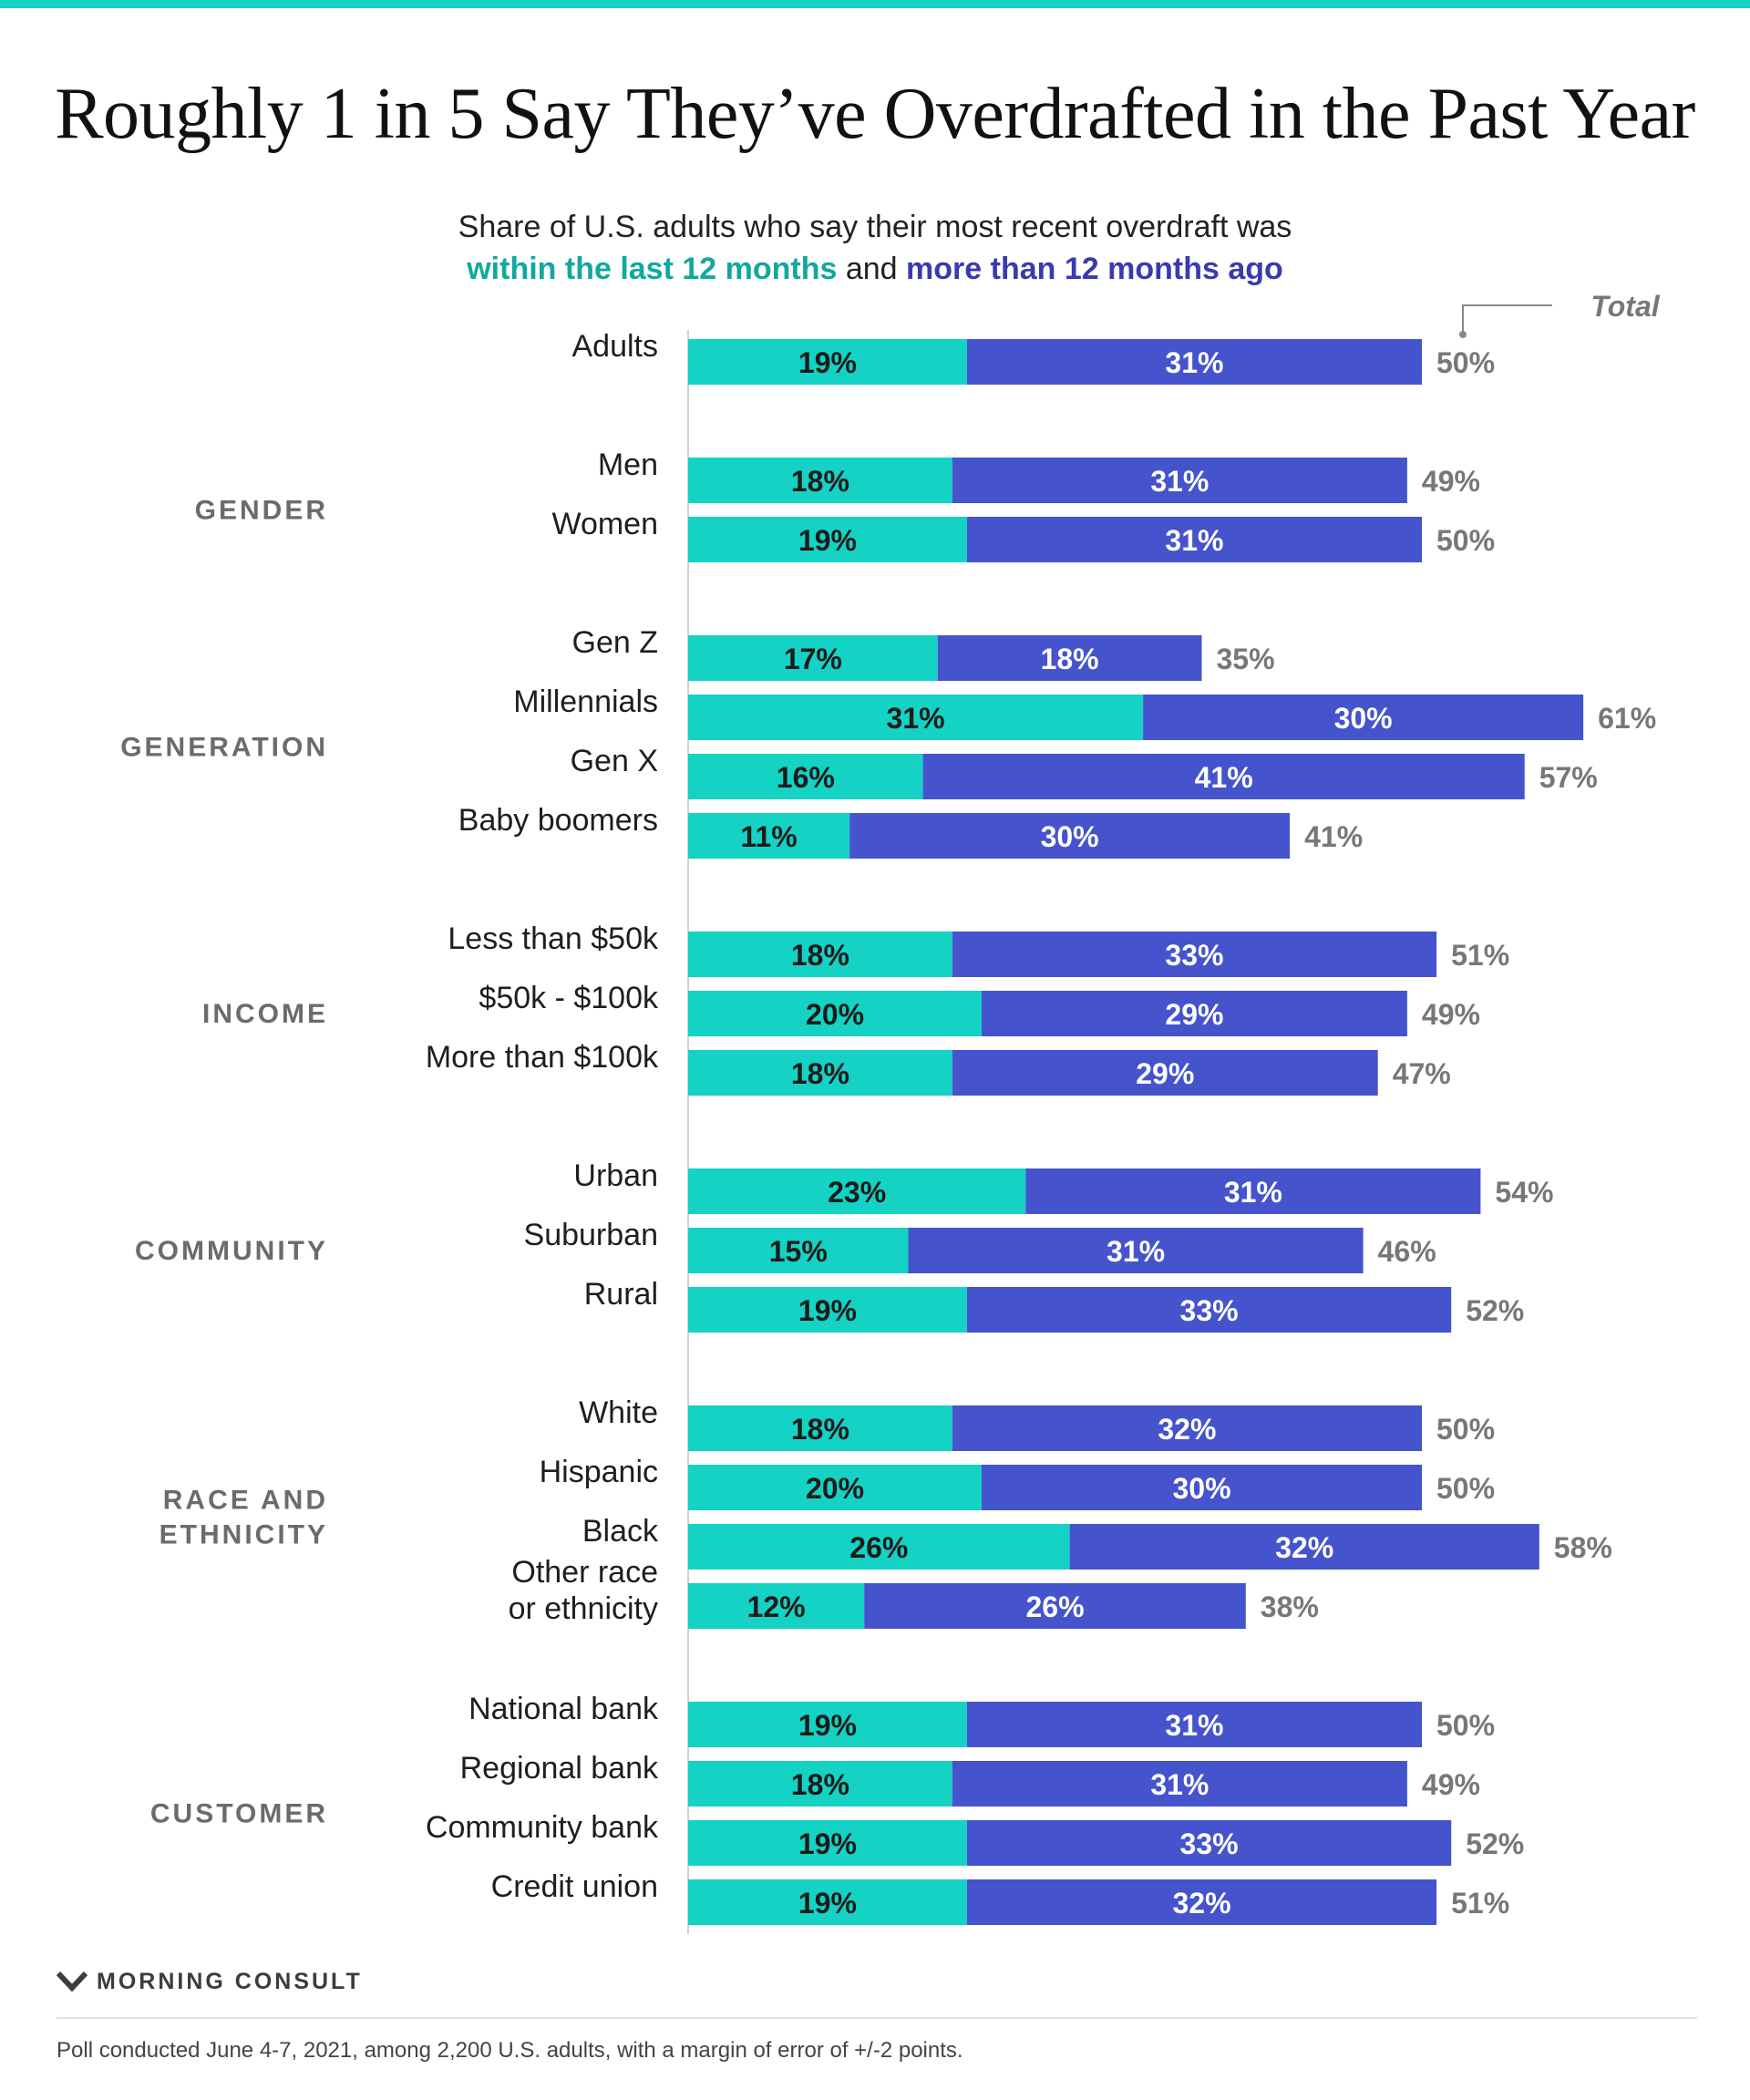  Describe the element at coordinates (604, 524) in the screenshot. I see `row-label-women: Women` at that location.